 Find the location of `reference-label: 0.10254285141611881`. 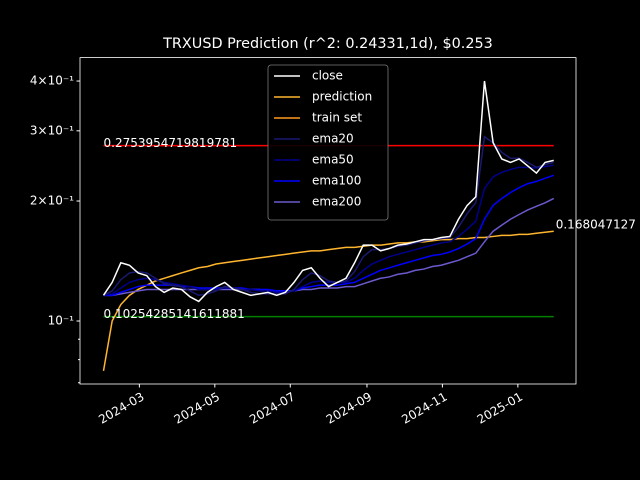

reference-label: 0.10254285141611881 is located at coordinates (174, 314).